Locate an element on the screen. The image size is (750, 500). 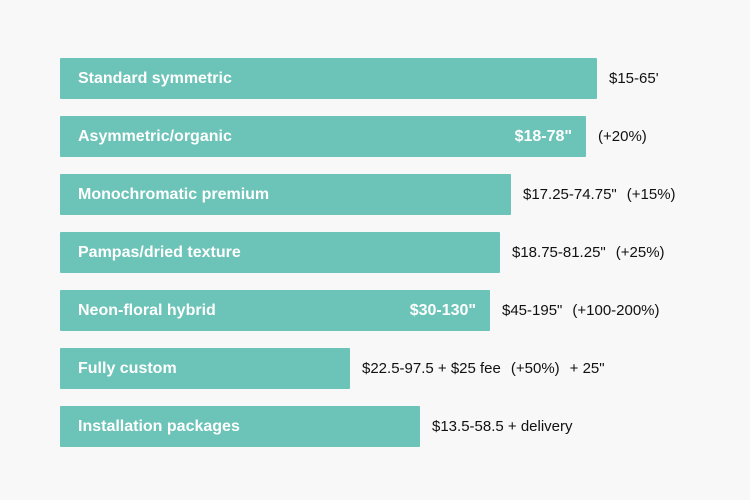
bar-category-label: Installation packages is located at coordinates (159, 426).